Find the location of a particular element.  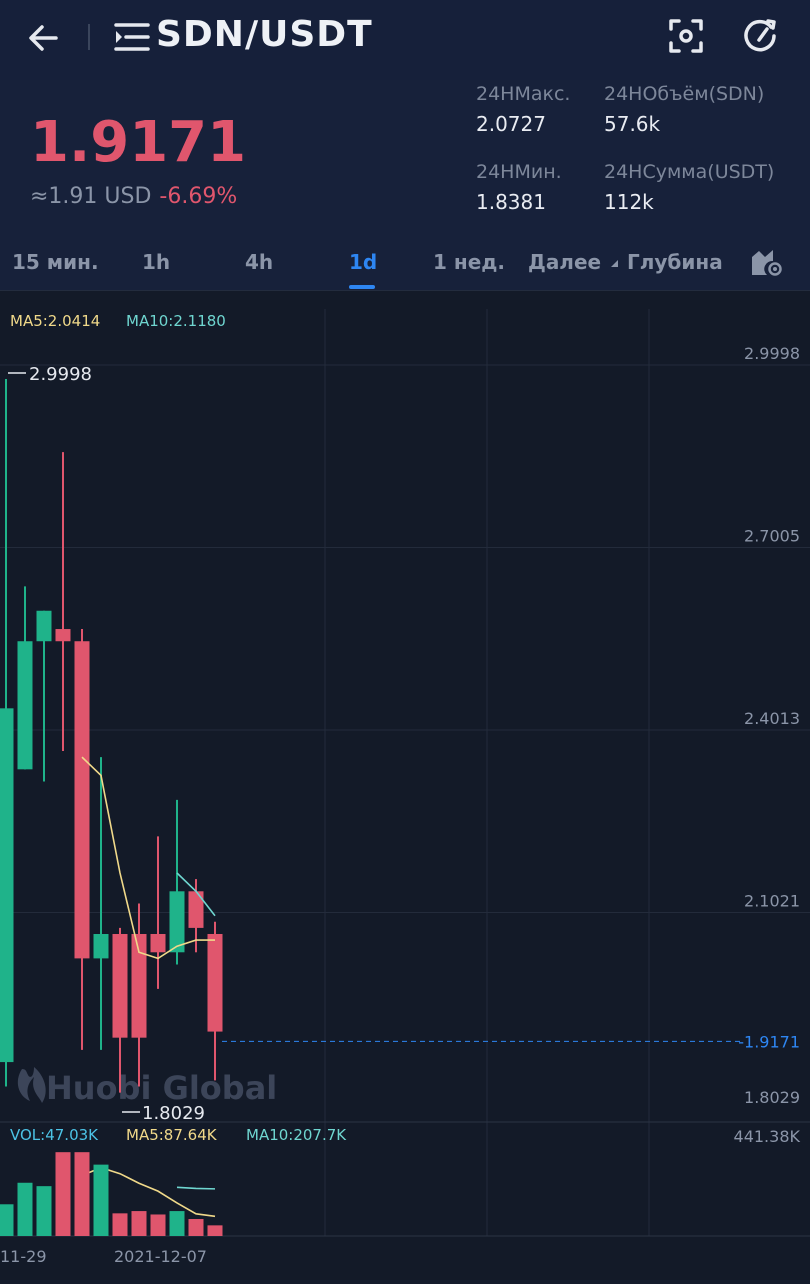

y-tick-1: 2.7005 is located at coordinates (772, 536).